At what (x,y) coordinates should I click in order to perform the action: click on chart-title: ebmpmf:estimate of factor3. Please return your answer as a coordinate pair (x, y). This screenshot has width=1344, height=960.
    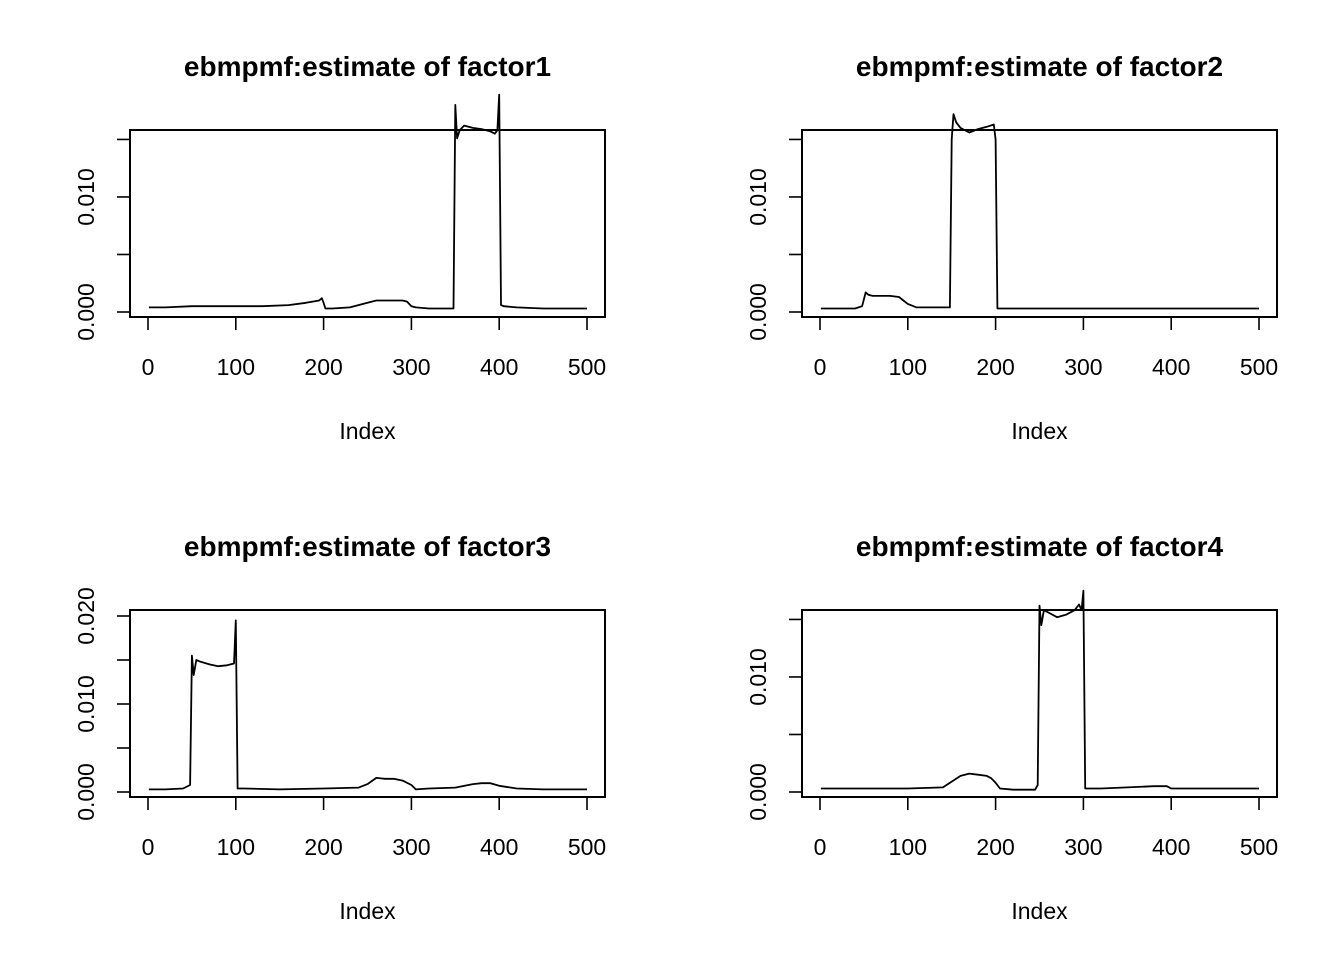
    Looking at the image, I should click on (367, 546).